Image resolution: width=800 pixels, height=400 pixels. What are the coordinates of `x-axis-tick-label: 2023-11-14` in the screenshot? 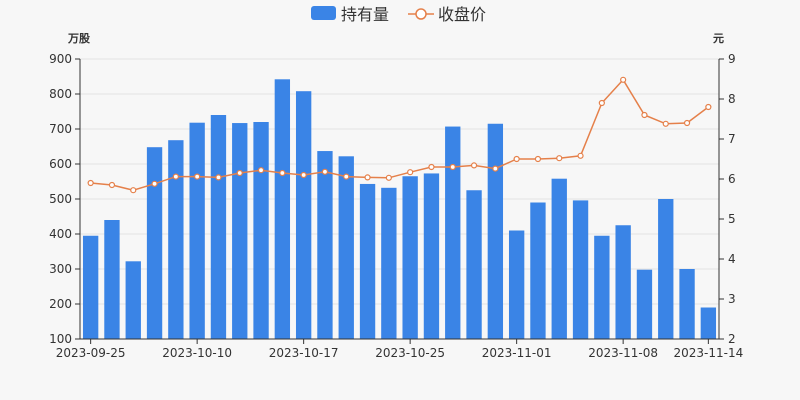 It's located at (708, 353).